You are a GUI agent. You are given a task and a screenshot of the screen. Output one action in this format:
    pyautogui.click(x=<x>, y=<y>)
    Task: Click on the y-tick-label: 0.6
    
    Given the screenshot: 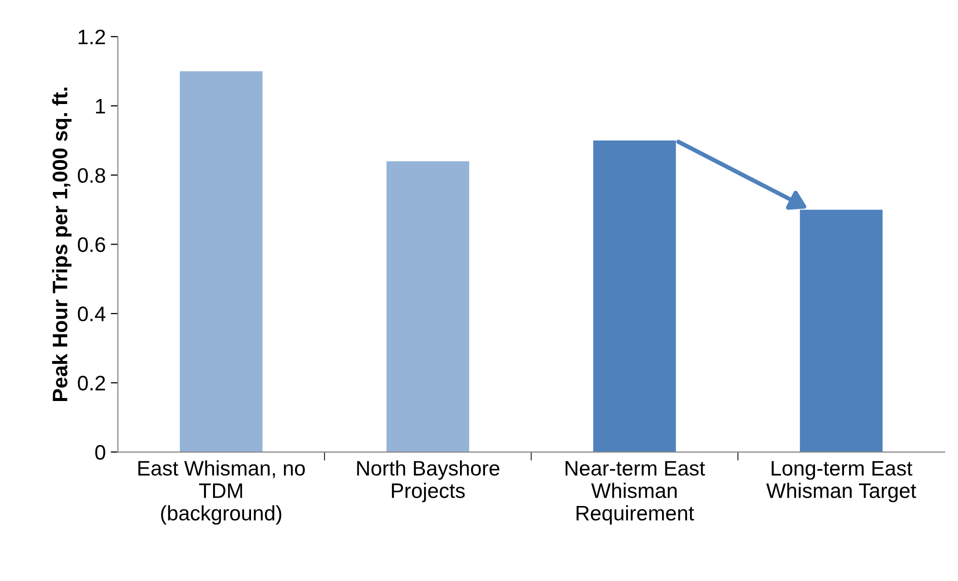 What is the action you would take?
    pyautogui.click(x=92, y=244)
    